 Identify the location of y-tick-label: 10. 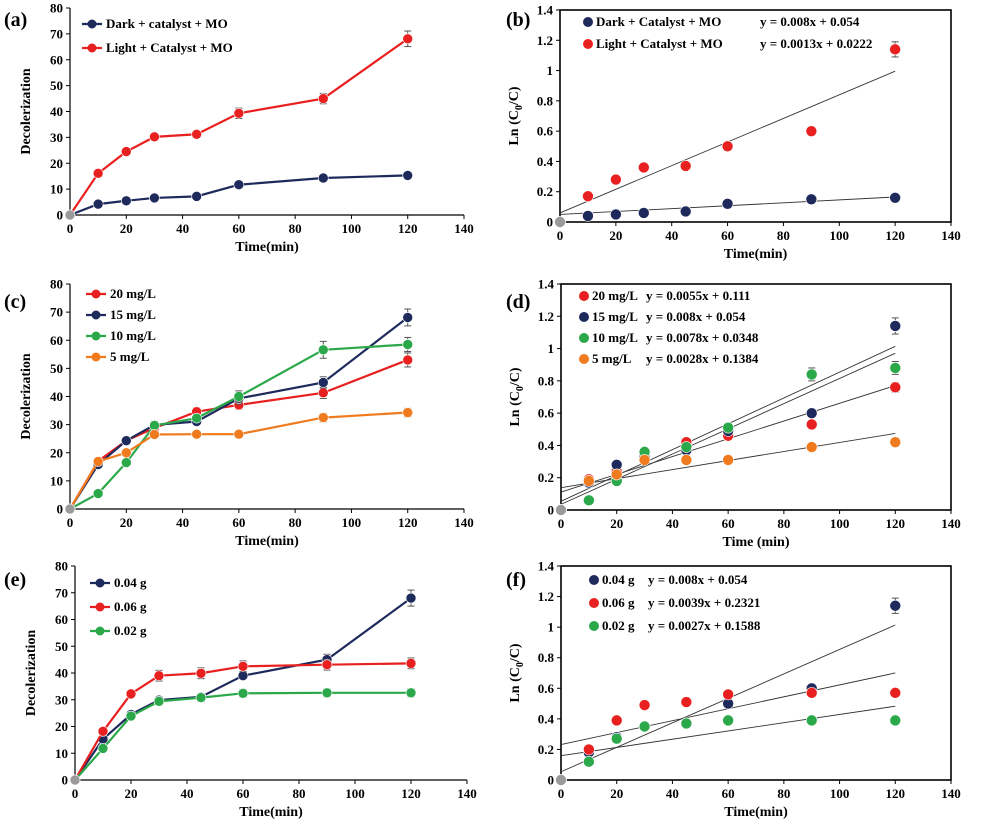
(61, 753).